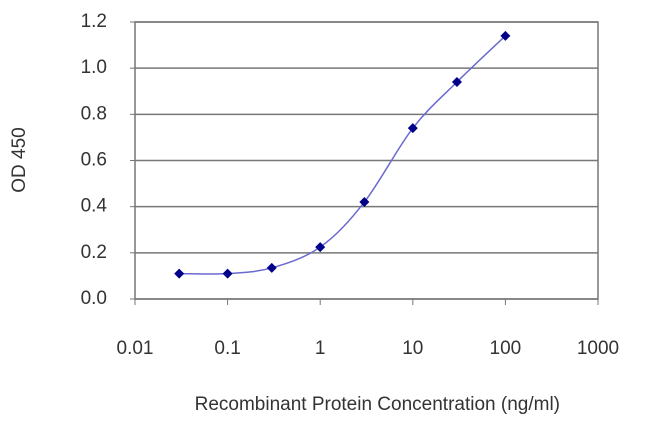 The image size is (650, 438). Describe the element at coordinates (94, 160) in the screenshot. I see `y-tick-label: 0.6` at that location.